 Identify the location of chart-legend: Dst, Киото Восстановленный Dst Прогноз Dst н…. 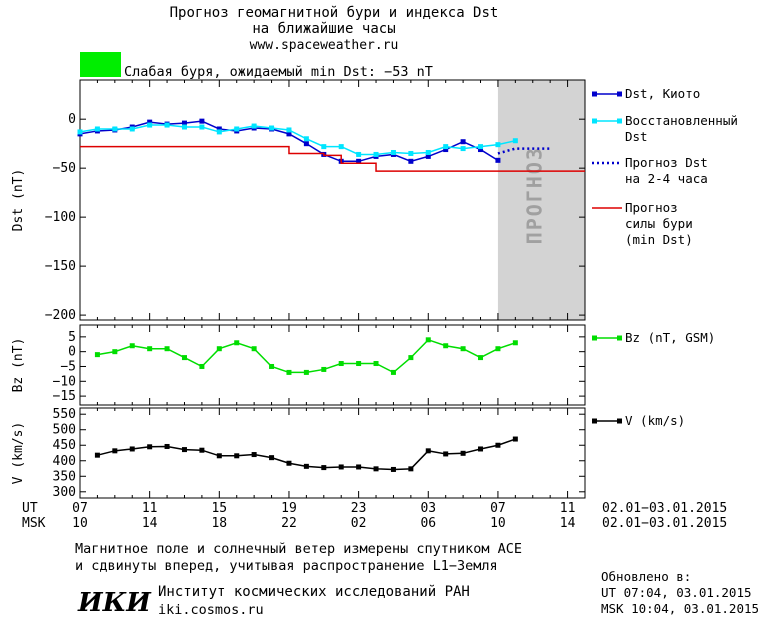
(665, 257).